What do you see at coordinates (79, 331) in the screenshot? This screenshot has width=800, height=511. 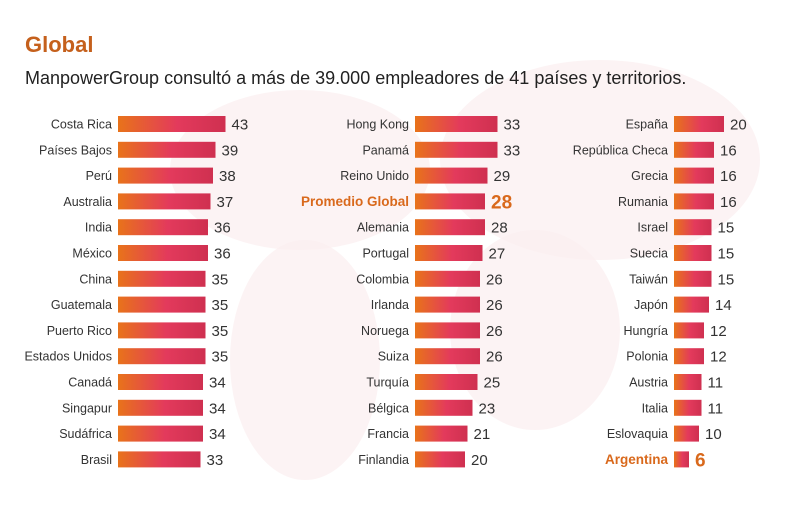 I see `bar-label: Puerto Rico` at bounding box center [79, 331].